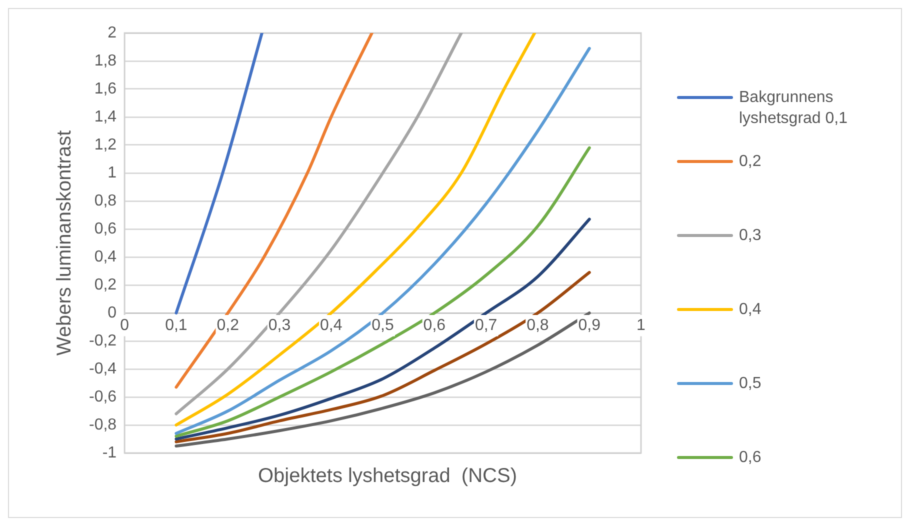 This screenshot has height=526, width=910. Describe the element at coordinates (537, 325) in the screenshot. I see `x-tick-label: 0,8` at that location.